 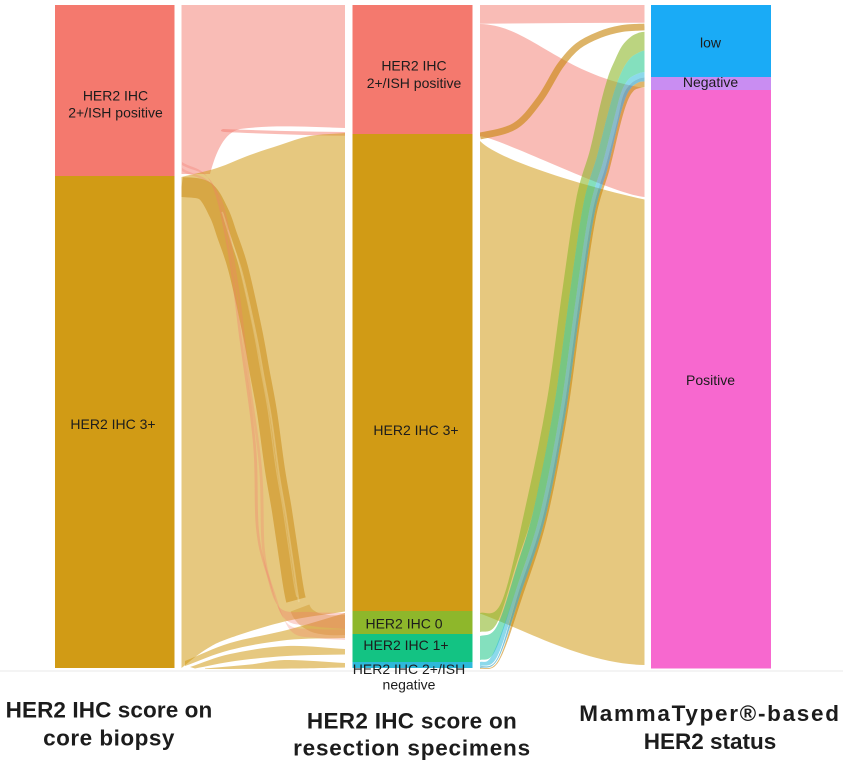 What do you see at coordinates (405, 645) in the screenshot?
I see `svg-text: HER2 IHC 1+` at bounding box center [405, 645].